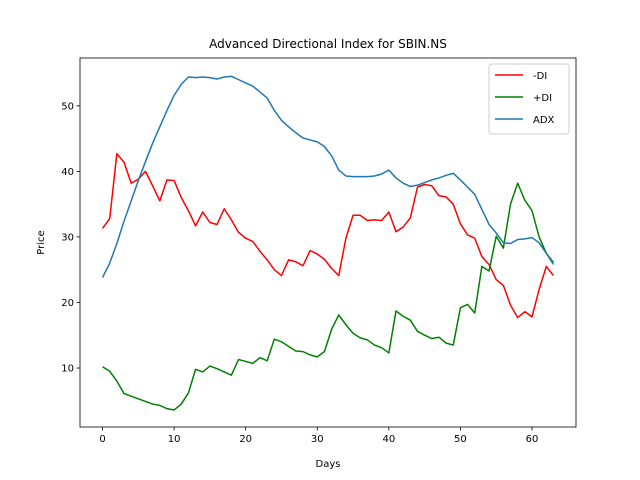 The image size is (640, 480). I want to click on x-tick-label: 20, so click(245, 439).